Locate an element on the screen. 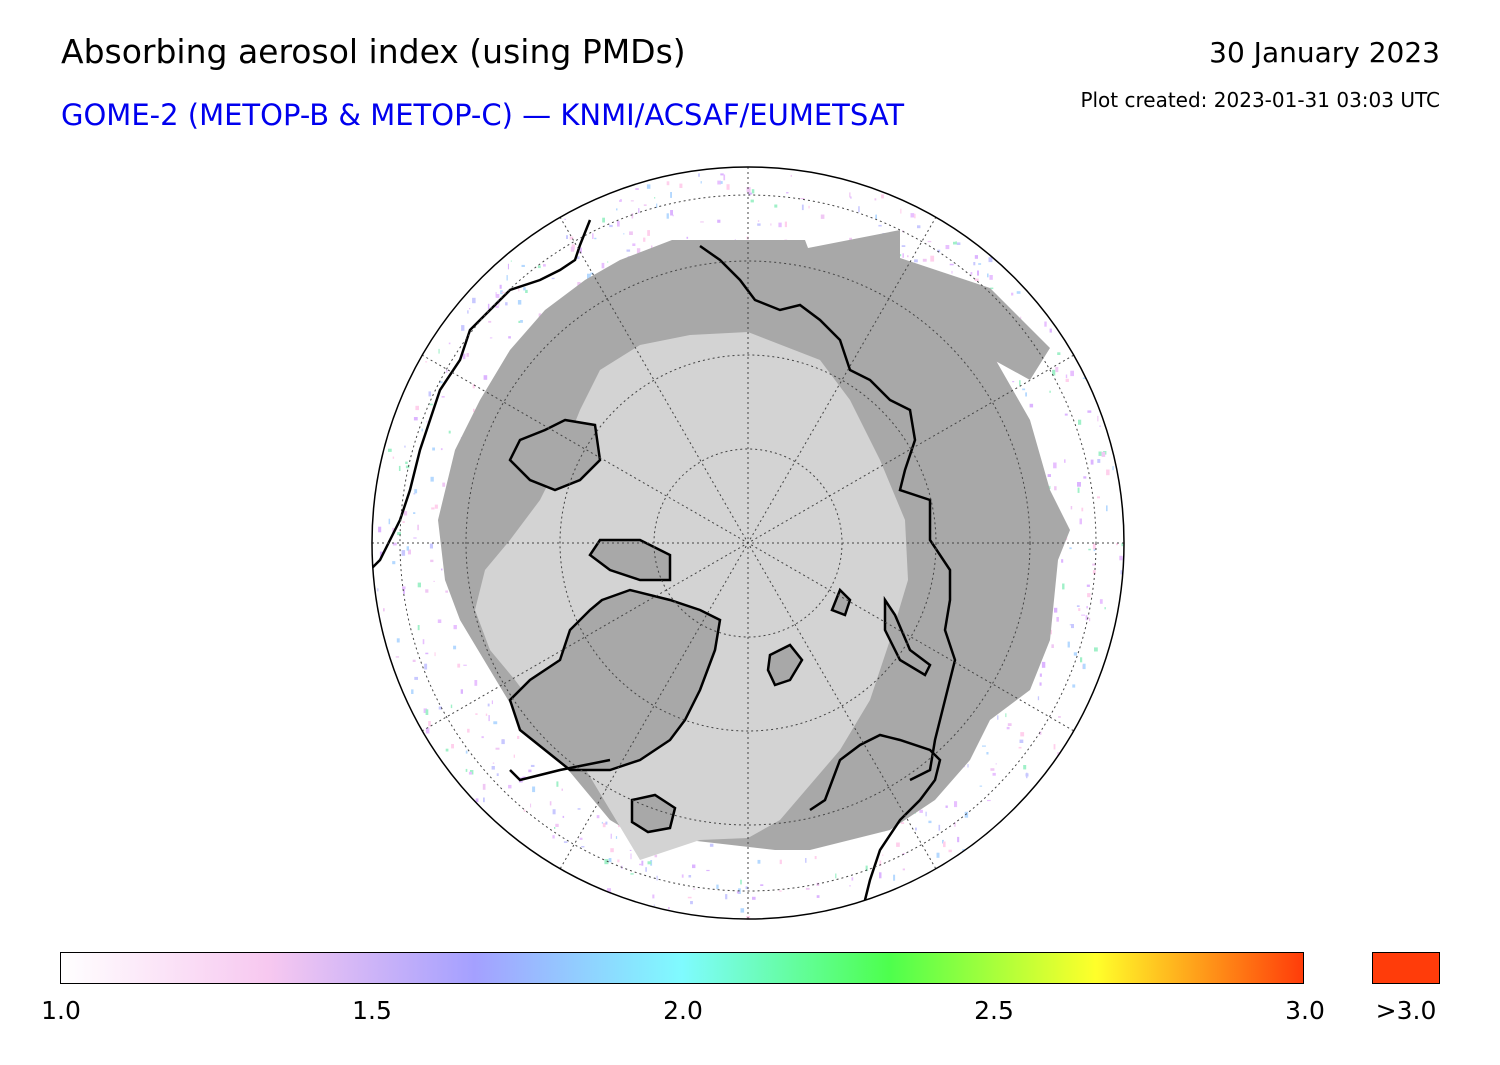  greenland is located at coordinates (615, 680).